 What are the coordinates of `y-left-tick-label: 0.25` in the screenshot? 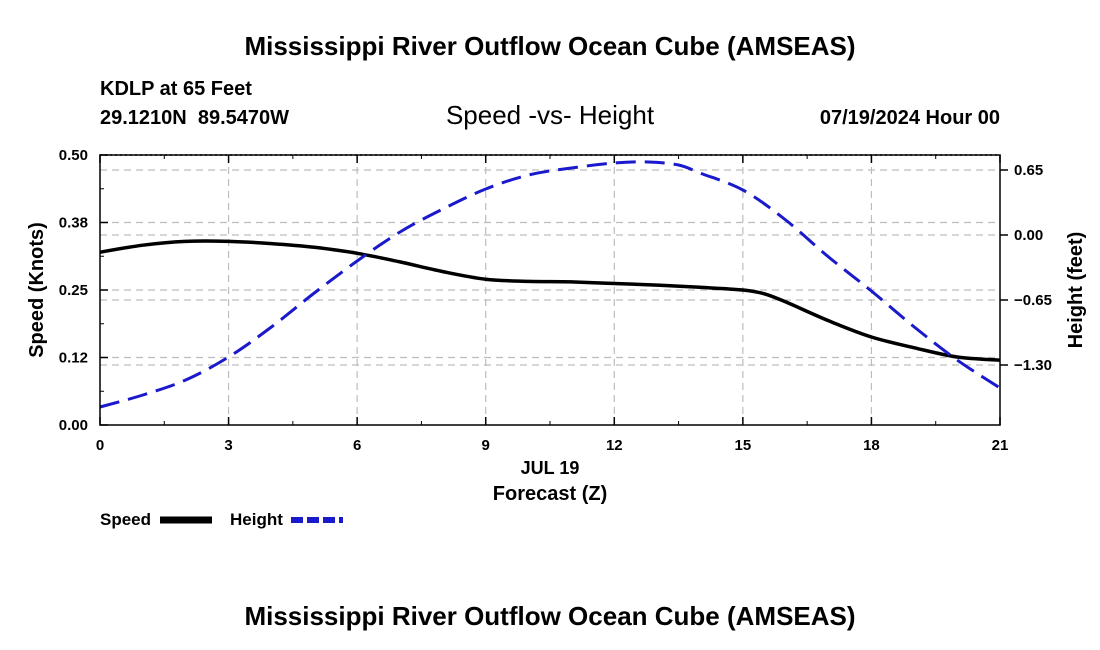 It's located at (73, 290).